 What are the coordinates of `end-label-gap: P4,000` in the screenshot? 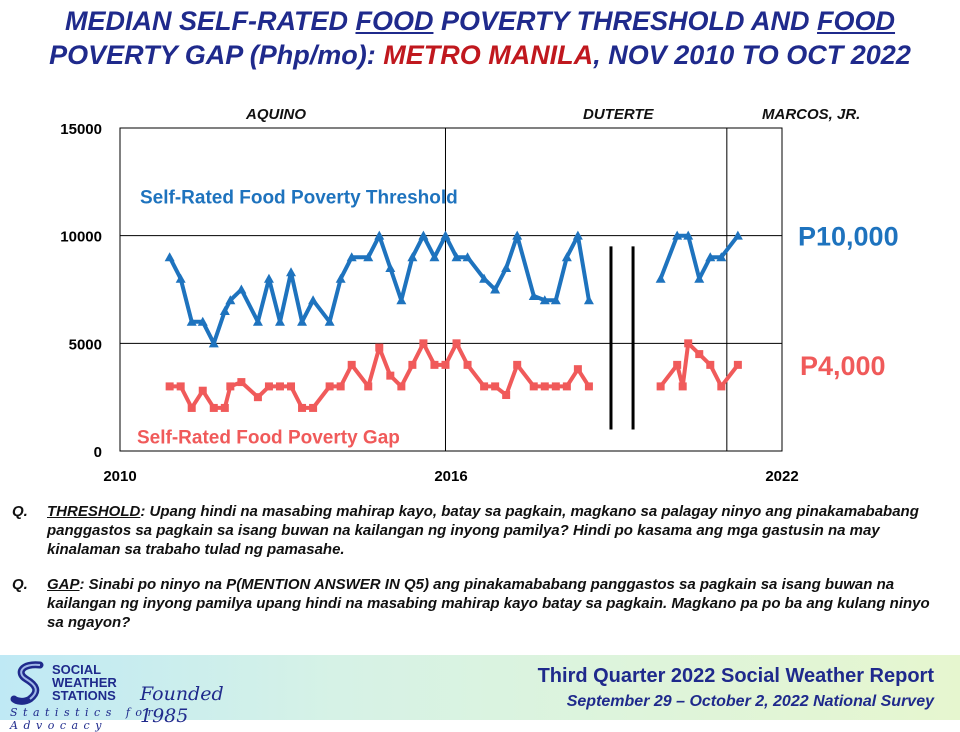 It's located at (843, 366).